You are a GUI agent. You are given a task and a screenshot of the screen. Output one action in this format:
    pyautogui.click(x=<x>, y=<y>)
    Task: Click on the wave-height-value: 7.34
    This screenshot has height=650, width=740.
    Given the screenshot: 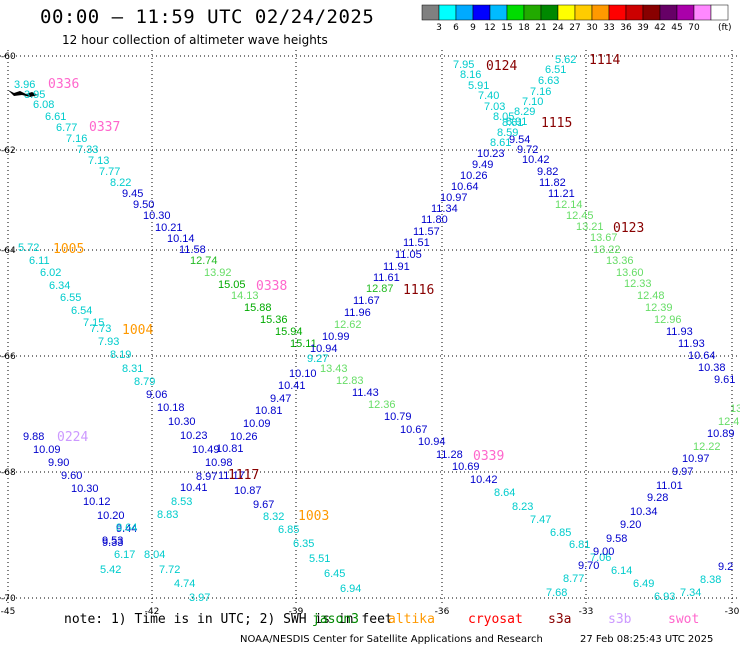 What is the action you would take?
    pyautogui.click(x=690, y=593)
    